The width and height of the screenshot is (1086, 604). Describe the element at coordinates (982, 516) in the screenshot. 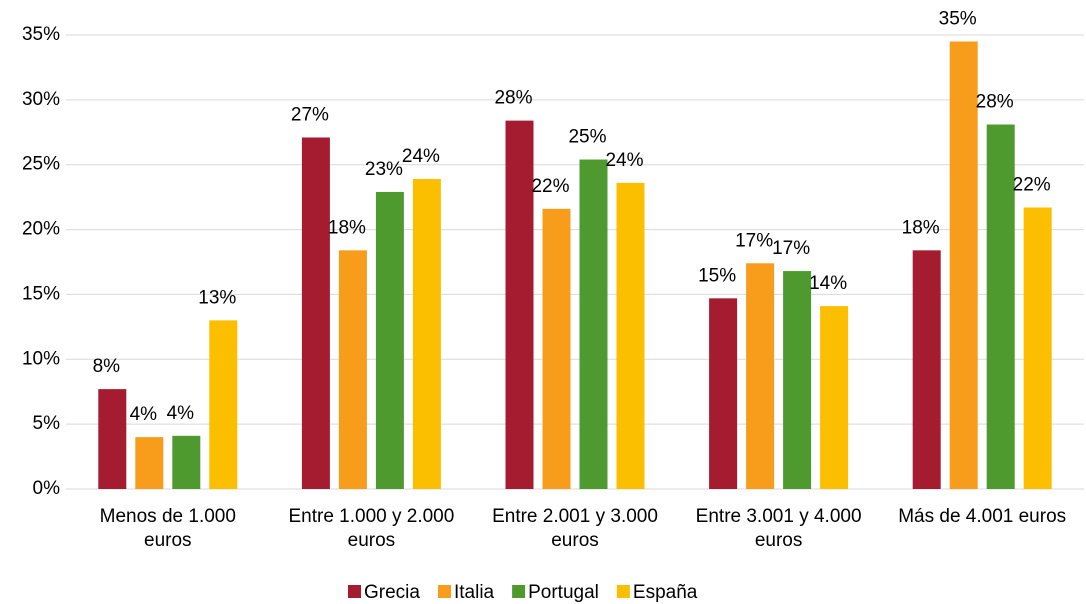

I see `x-tick-label: Más de 4.001 euros` at that location.